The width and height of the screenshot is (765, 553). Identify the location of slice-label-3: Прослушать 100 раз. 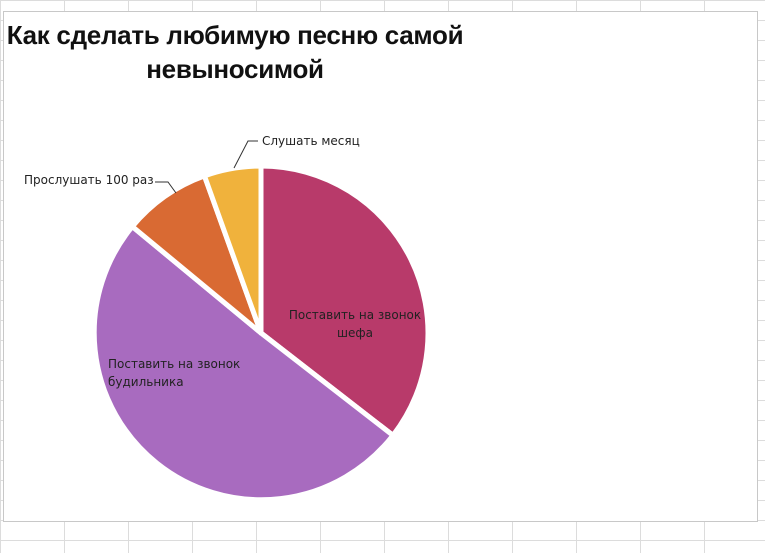
(89, 180).